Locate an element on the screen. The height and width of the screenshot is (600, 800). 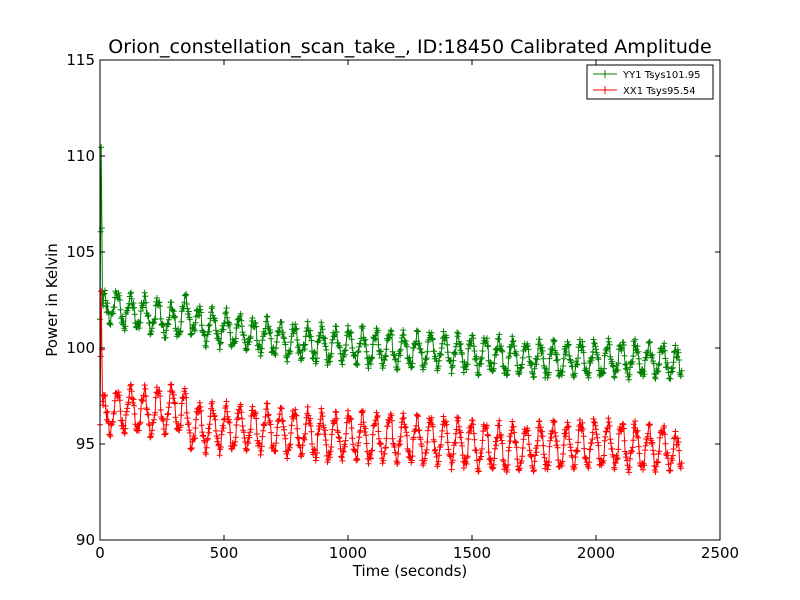
y-tick-label: 115 is located at coordinates (80, 60).